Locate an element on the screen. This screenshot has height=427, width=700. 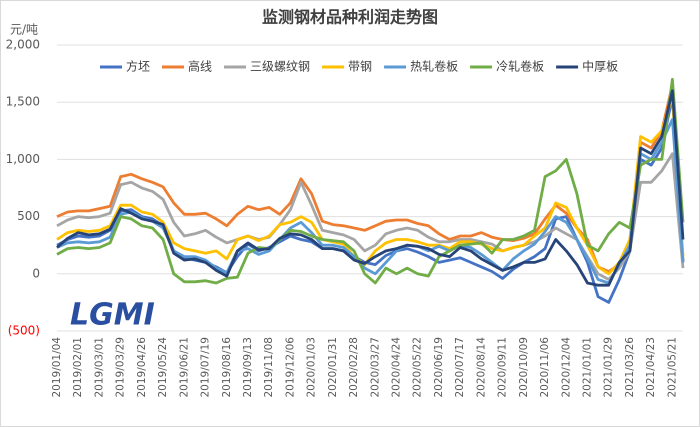
x-tick-label: 2019/03/01 is located at coordinates (99, 367).